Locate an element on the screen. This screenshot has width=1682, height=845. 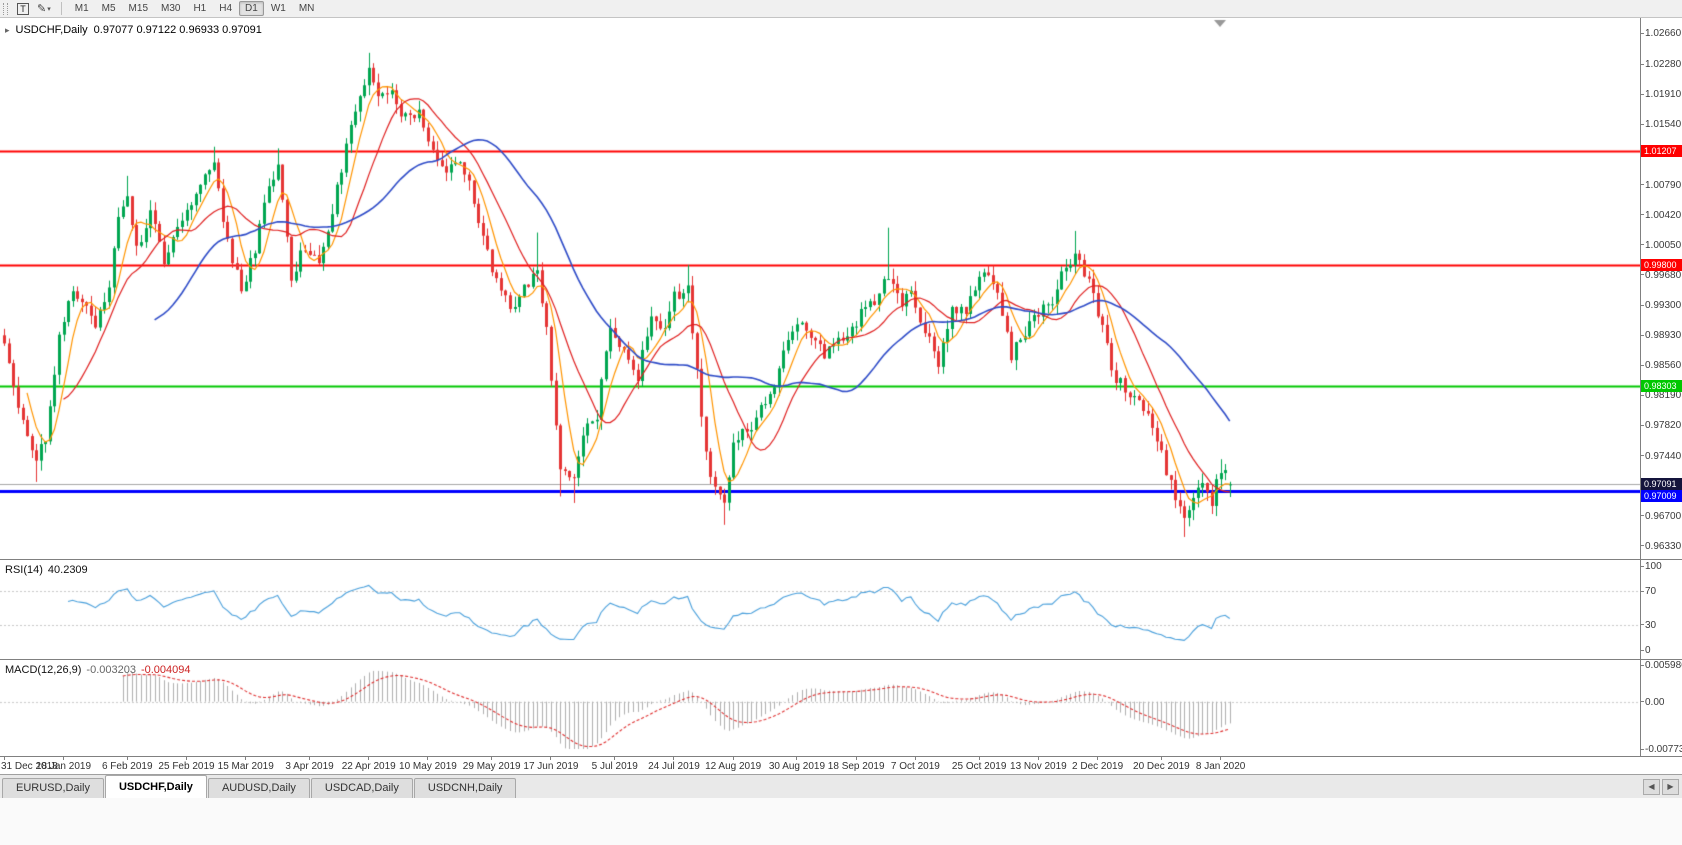
price-axis-label: 0.96330 is located at coordinates (1663, 546).